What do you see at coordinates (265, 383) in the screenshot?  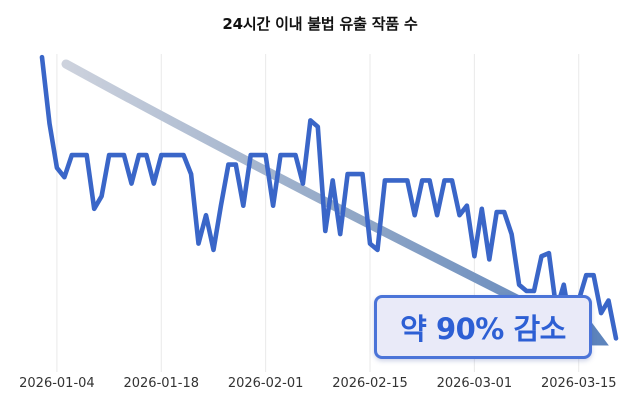 I see `x-axis-label: 2026-02-01` at bounding box center [265, 383].